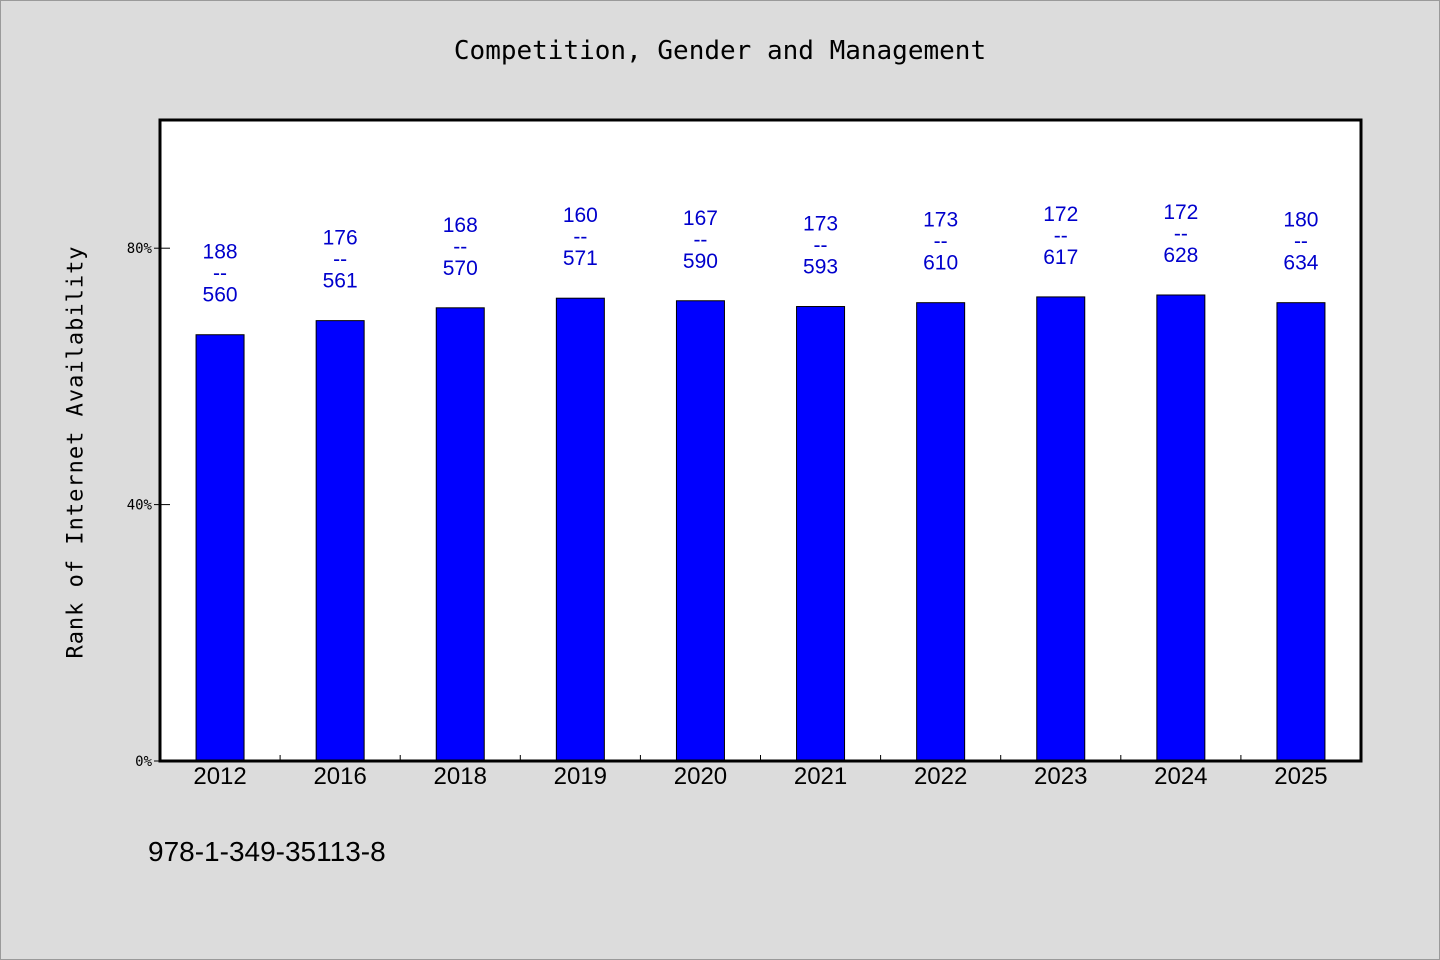 The width and height of the screenshot is (1440, 960). What do you see at coordinates (720, 51) in the screenshot?
I see `chart-title: Competition, Gender and Management` at bounding box center [720, 51].